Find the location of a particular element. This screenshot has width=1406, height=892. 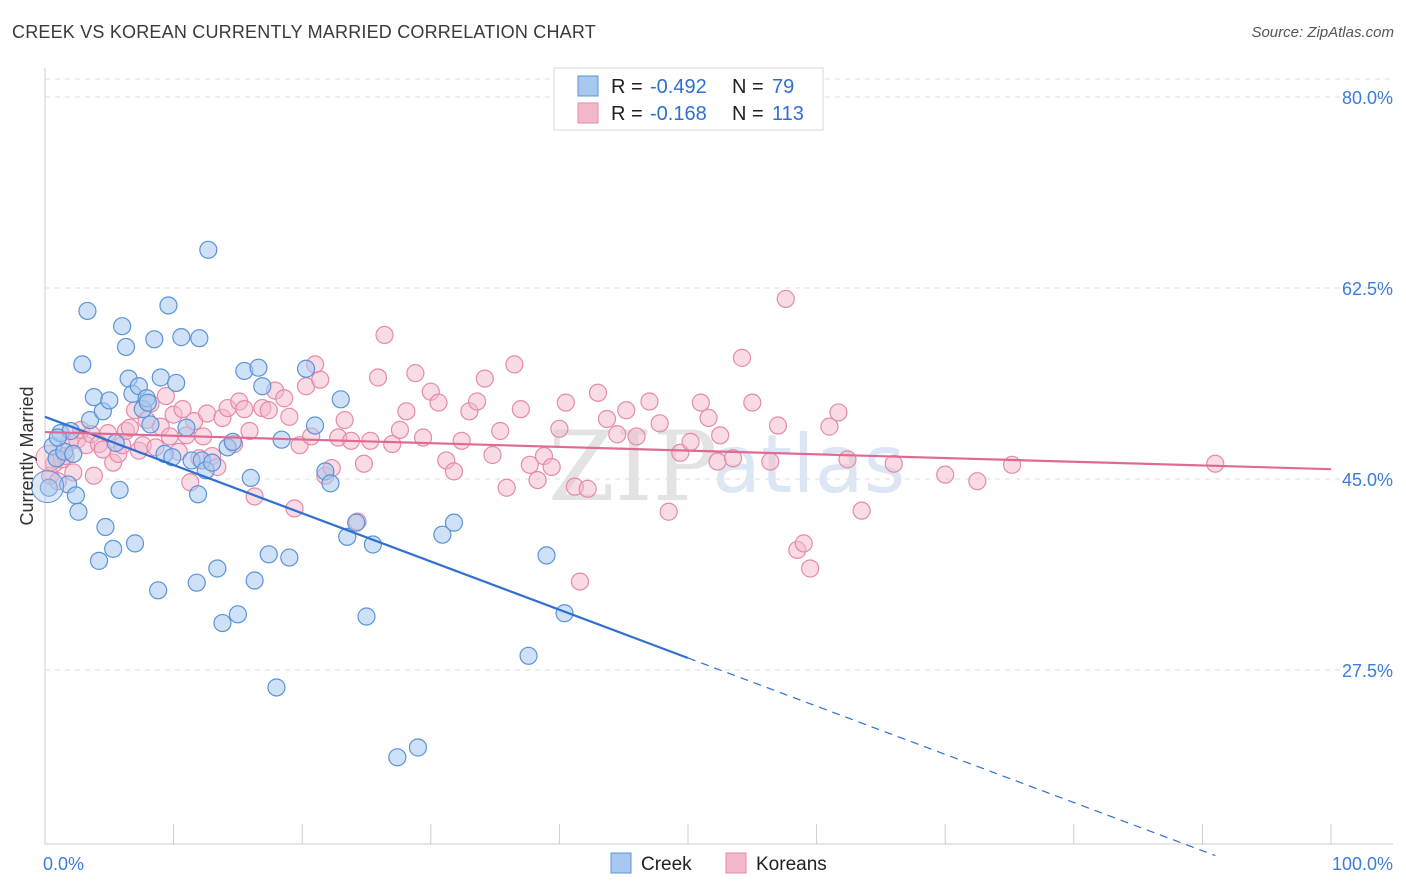

legend-creek-r-value: -0.492 is located at coordinates (678, 87).